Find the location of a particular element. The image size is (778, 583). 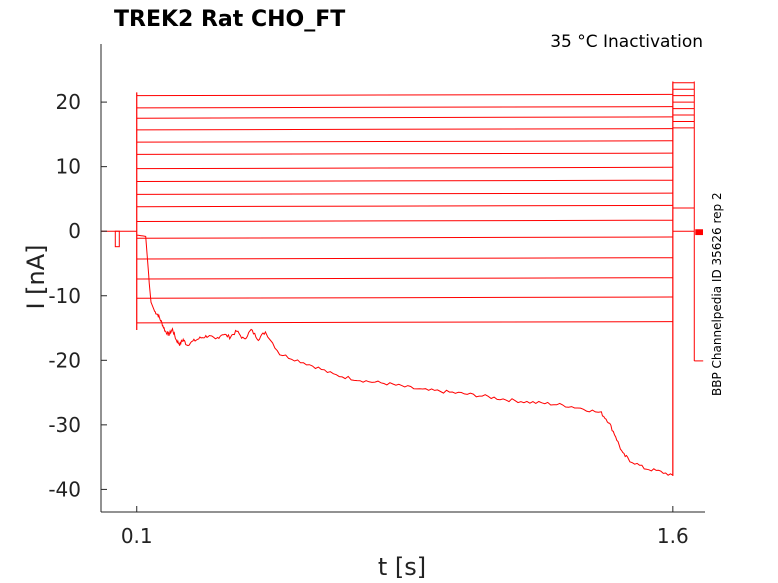

y-tick-label: 0 is located at coordinates (74, 231).